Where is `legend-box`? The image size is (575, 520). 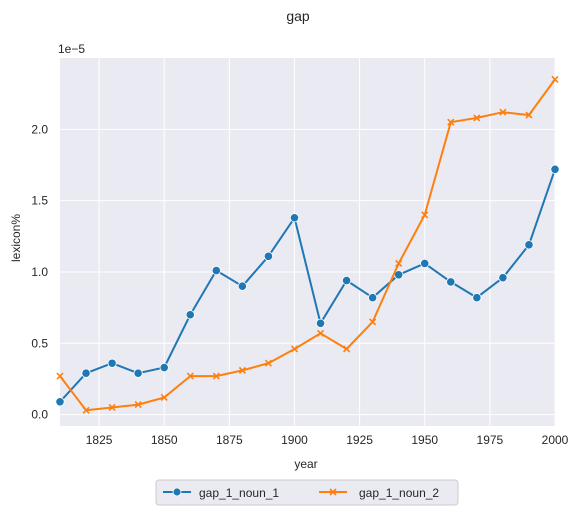 legend-box is located at coordinates (307, 492).